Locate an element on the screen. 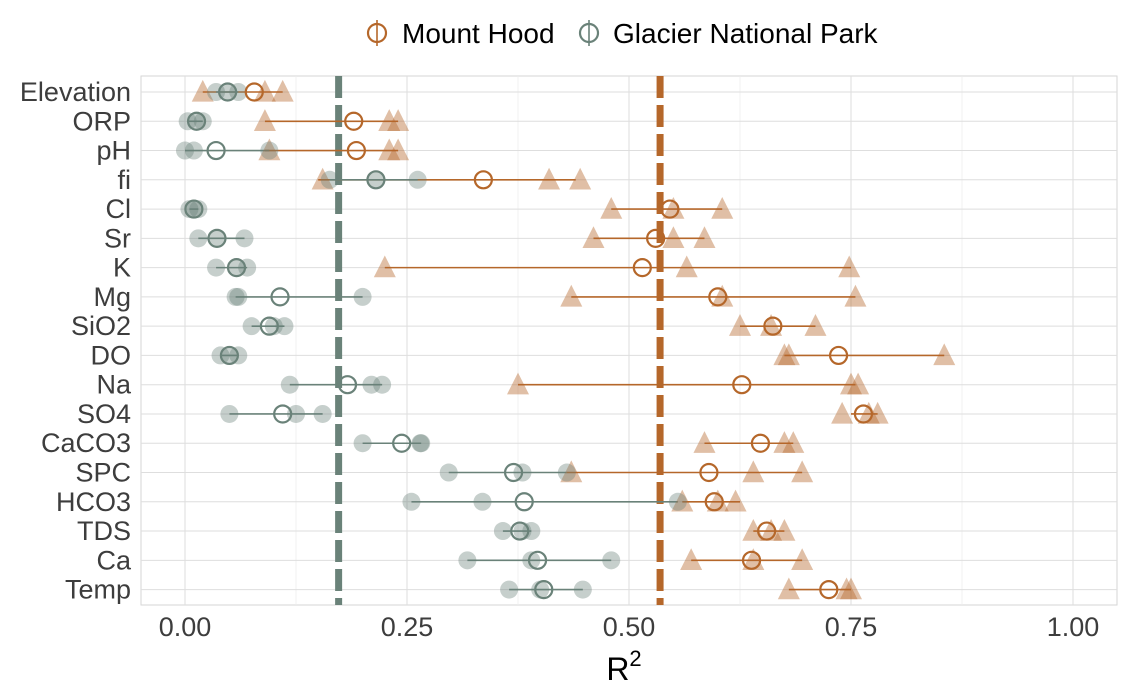 The height and width of the screenshot is (697, 1127). mean-marker-mount-hood-k is located at coordinates (642, 268).